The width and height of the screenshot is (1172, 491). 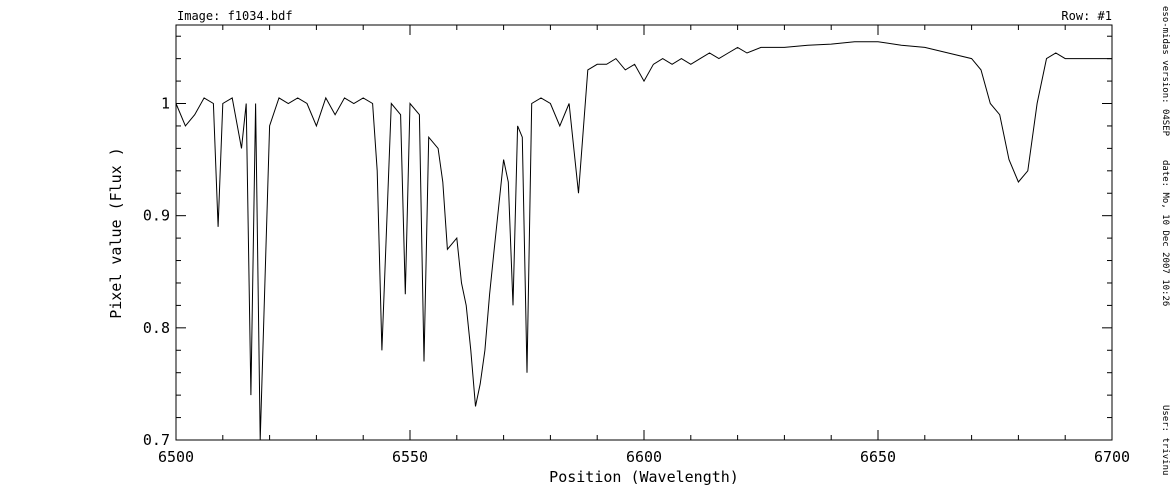 I want to click on x-tick-label: 6650, so click(x=878, y=457).